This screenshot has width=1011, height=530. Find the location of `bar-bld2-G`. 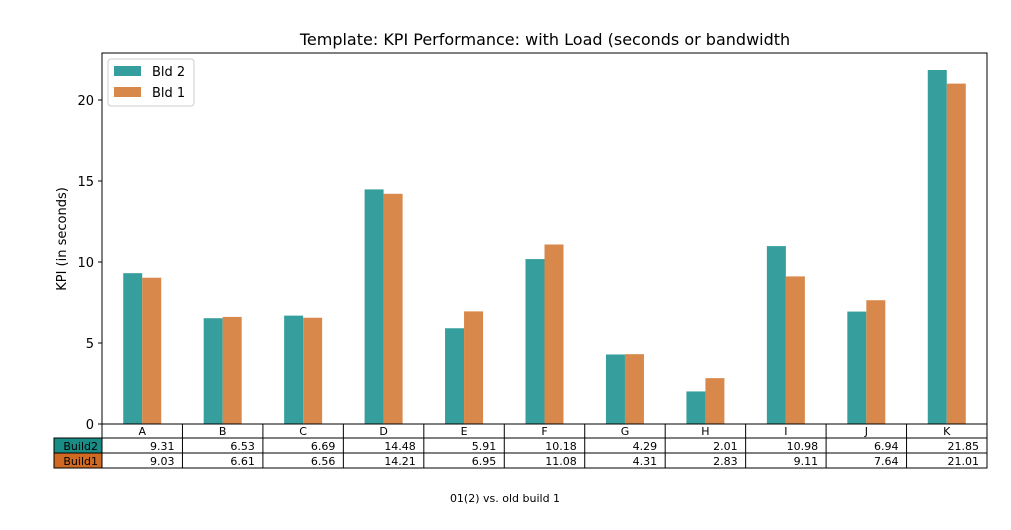

bar-bld2-G is located at coordinates (615, 389).